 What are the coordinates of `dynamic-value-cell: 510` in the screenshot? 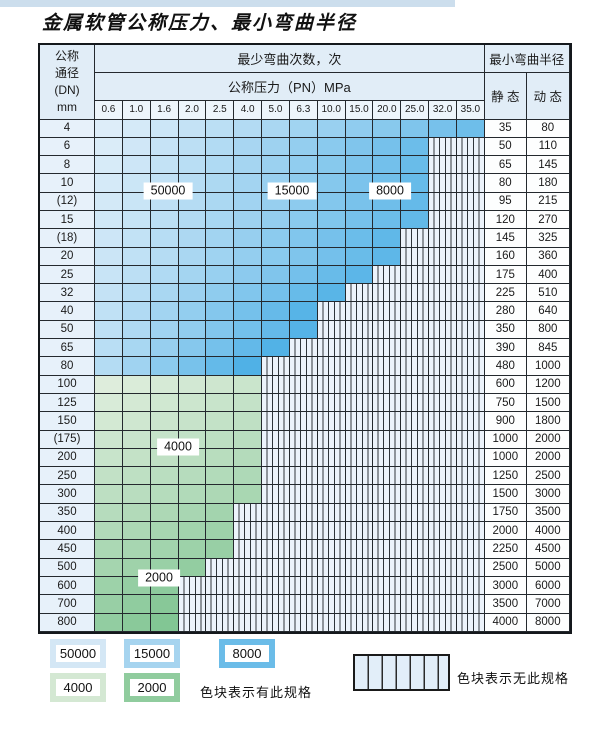 It's located at (548, 293).